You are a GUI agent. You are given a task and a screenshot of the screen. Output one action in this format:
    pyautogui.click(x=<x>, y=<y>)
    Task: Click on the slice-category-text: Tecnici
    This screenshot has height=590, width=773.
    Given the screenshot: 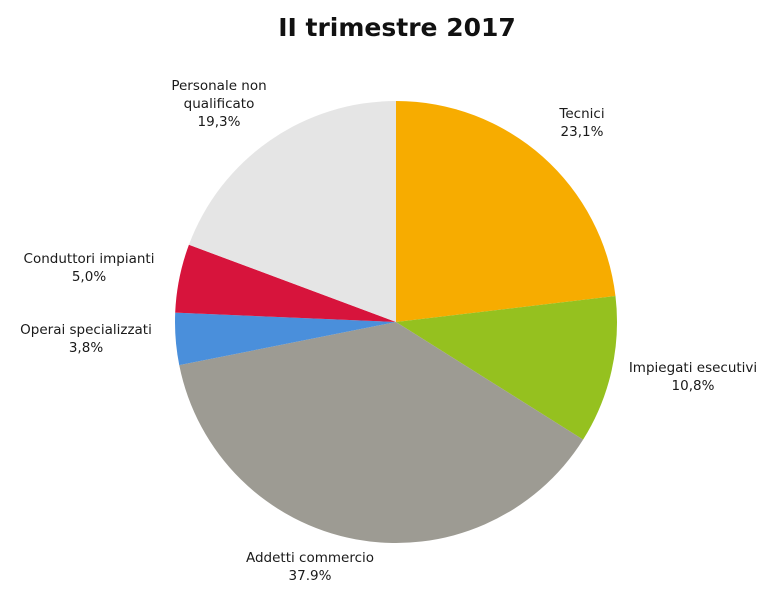 What is the action you would take?
    pyautogui.click(x=581, y=114)
    